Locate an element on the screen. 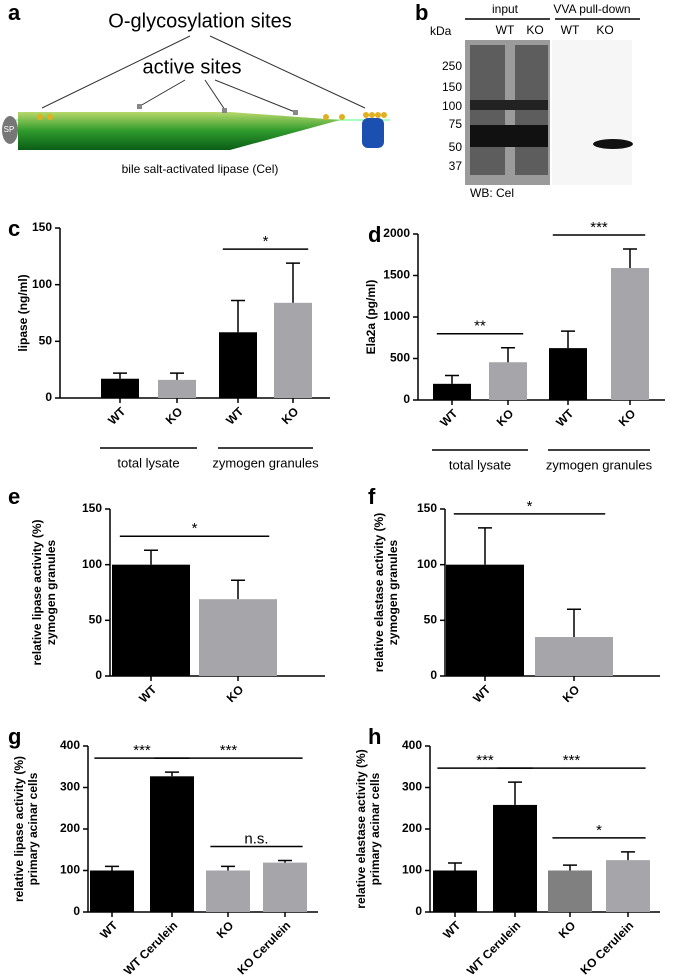 Image resolution: width=685 pixels, height=979 pixels. significance-label: ** is located at coordinates (480, 326).